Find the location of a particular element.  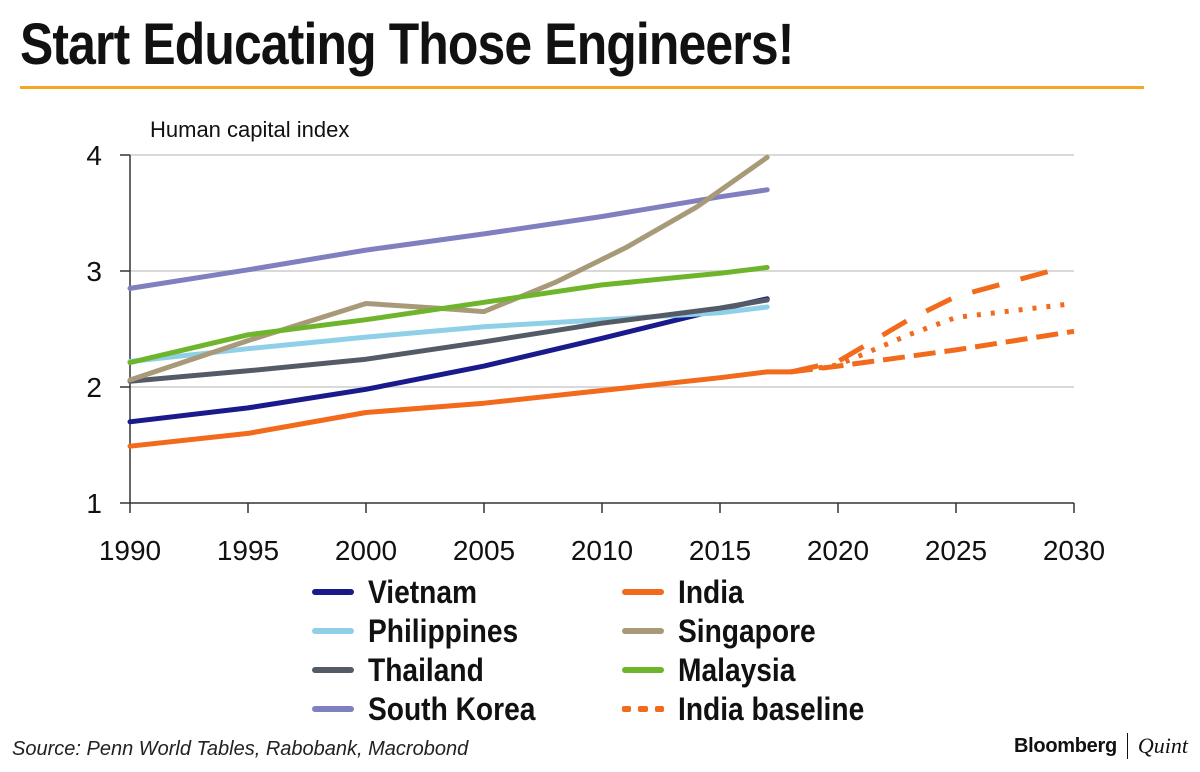

series-line-india-baseline is located at coordinates (932, 351).